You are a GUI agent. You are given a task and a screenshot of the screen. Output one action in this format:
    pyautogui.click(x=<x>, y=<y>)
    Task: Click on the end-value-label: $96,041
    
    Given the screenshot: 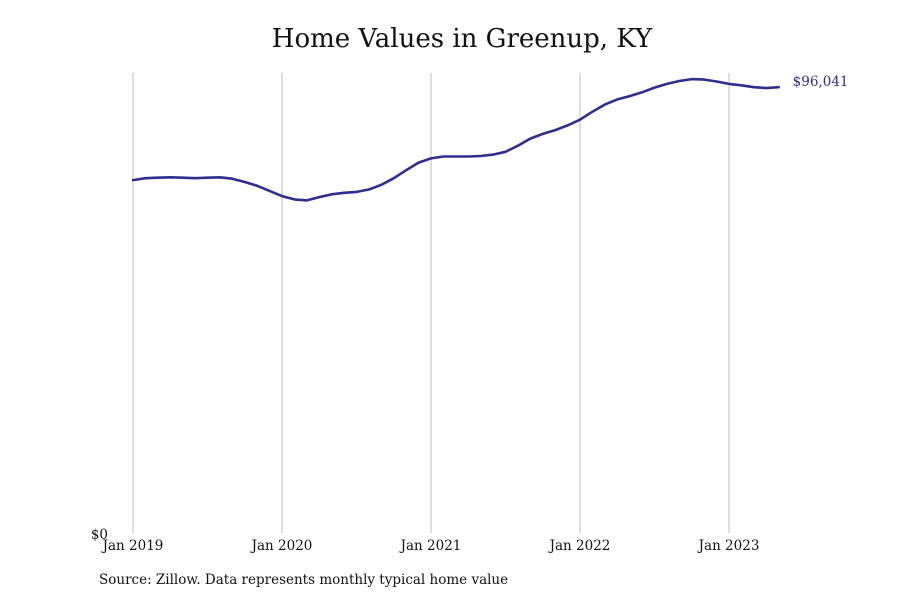 What is the action you would take?
    pyautogui.click(x=821, y=82)
    